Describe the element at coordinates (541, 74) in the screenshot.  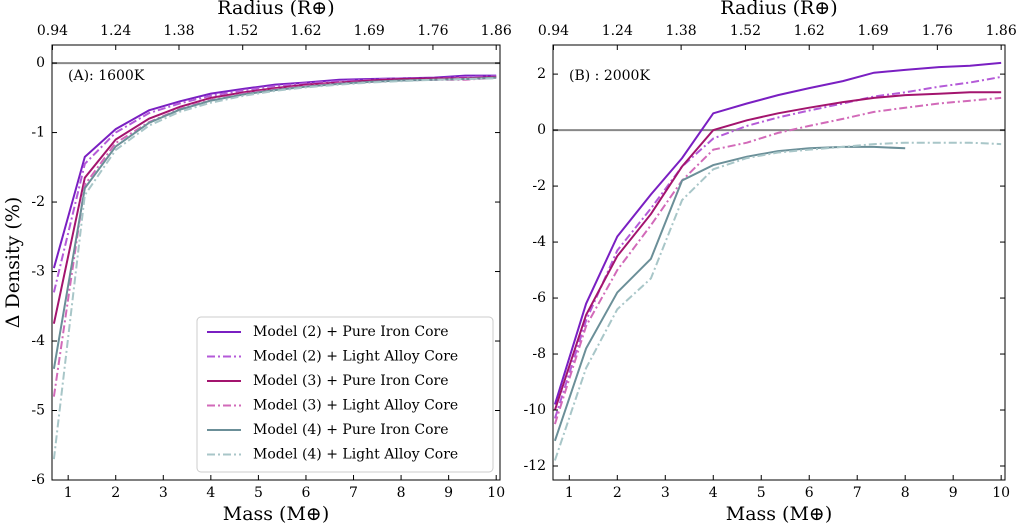
I see `y-tick-label: 2` at that location.